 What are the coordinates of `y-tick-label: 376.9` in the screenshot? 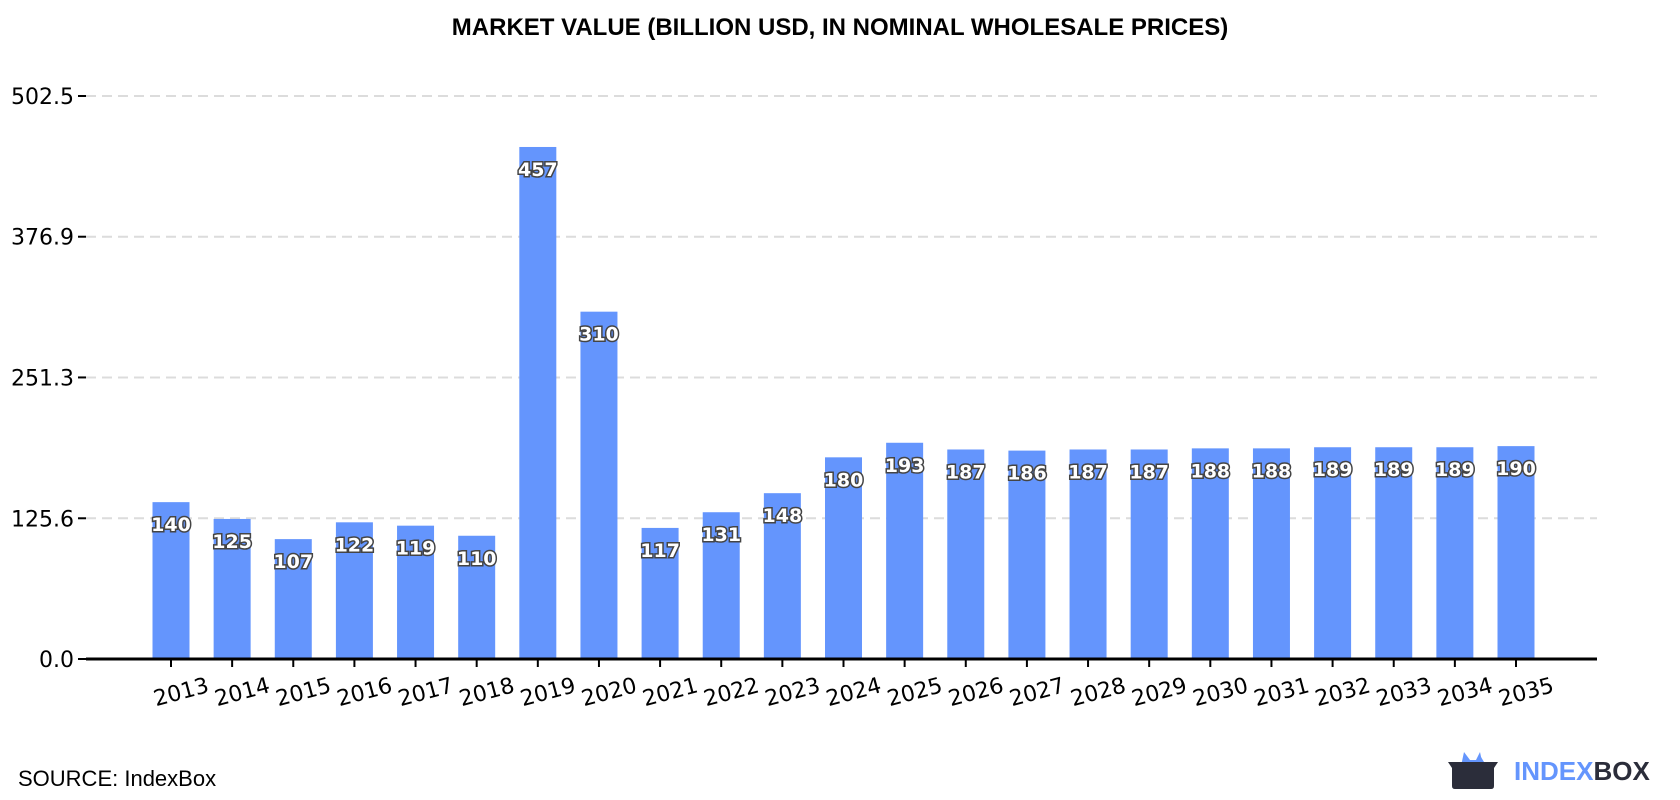 It's located at (42, 238).